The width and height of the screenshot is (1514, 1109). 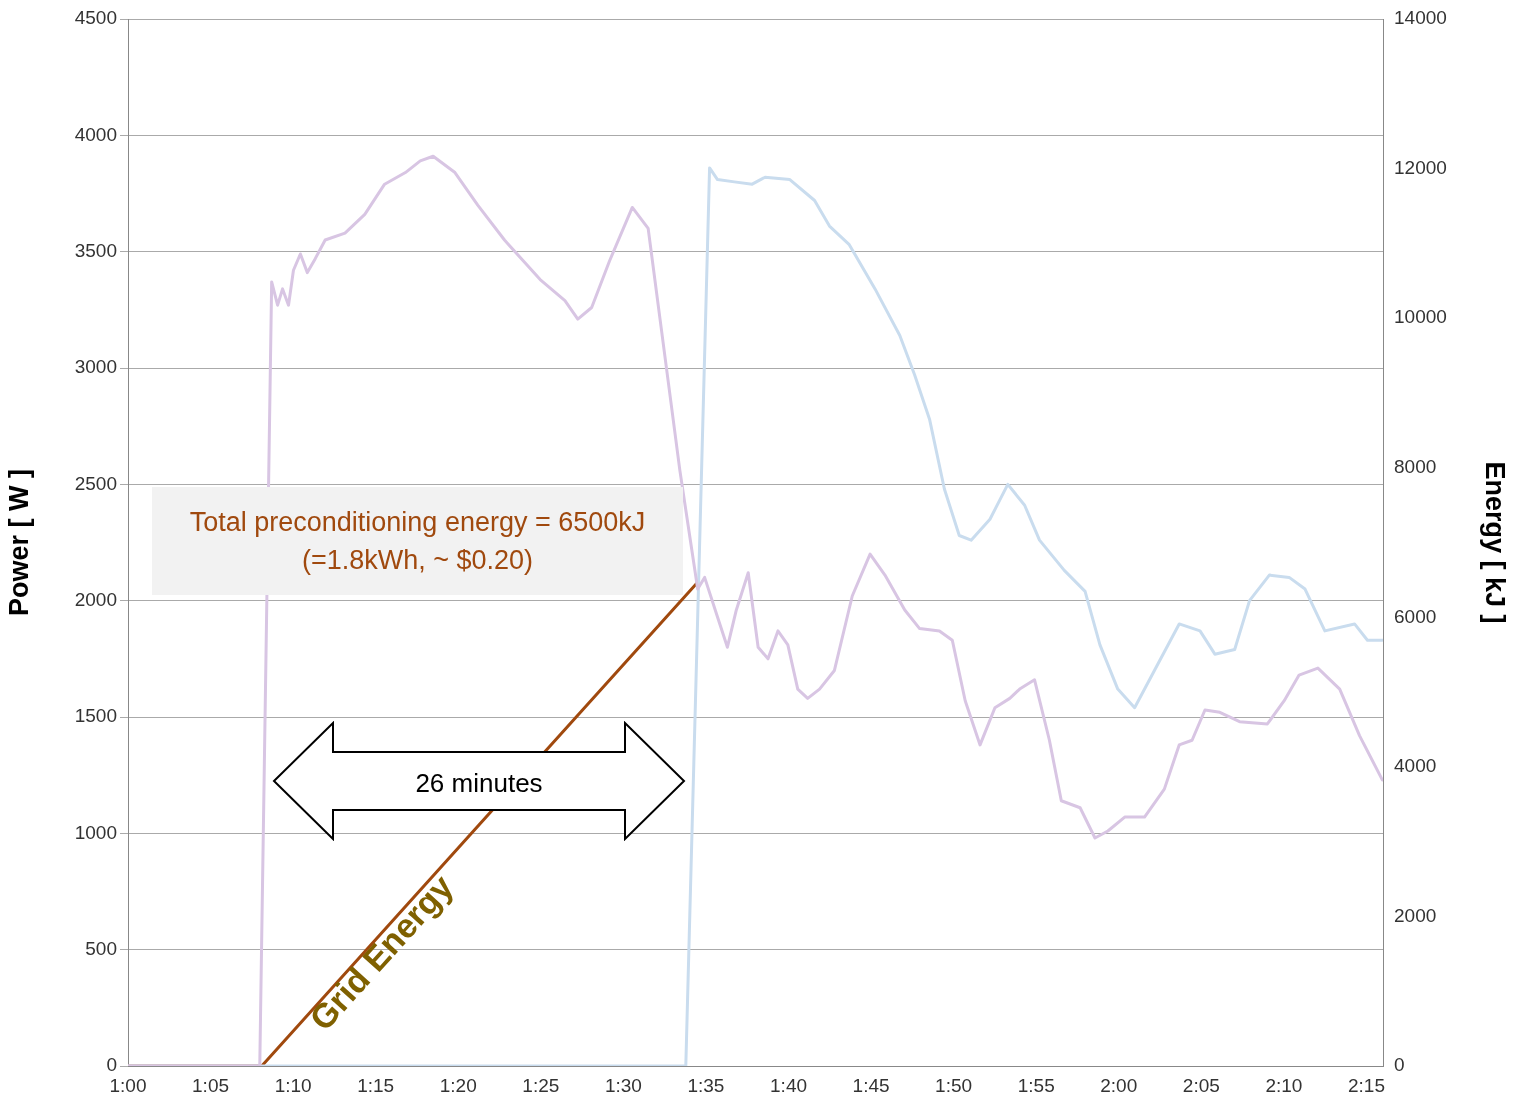 What do you see at coordinates (95, 367) in the screenshot?
I see `y-tick-label: 3000` at bounding box center [95, 367].